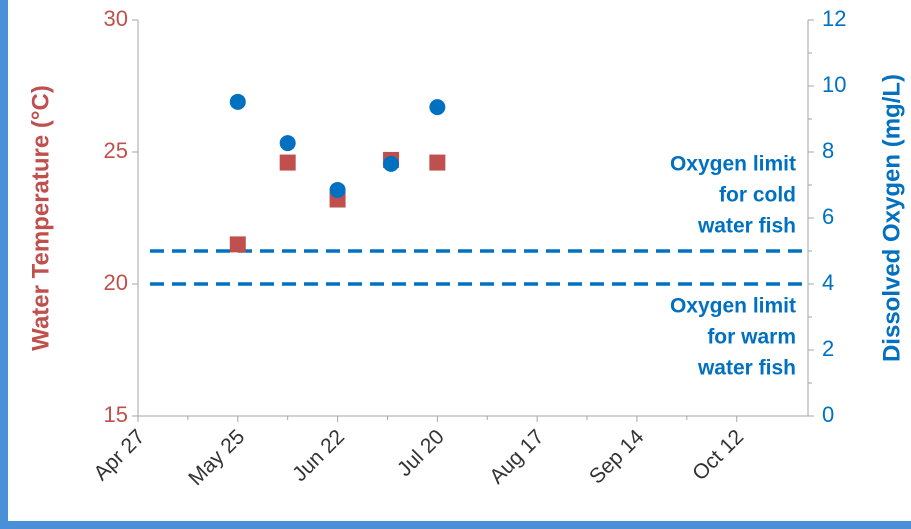 The width and height of the screenshot is (911, 529). I want to click on x-tick-label: Jul 20, so click(421, 453).